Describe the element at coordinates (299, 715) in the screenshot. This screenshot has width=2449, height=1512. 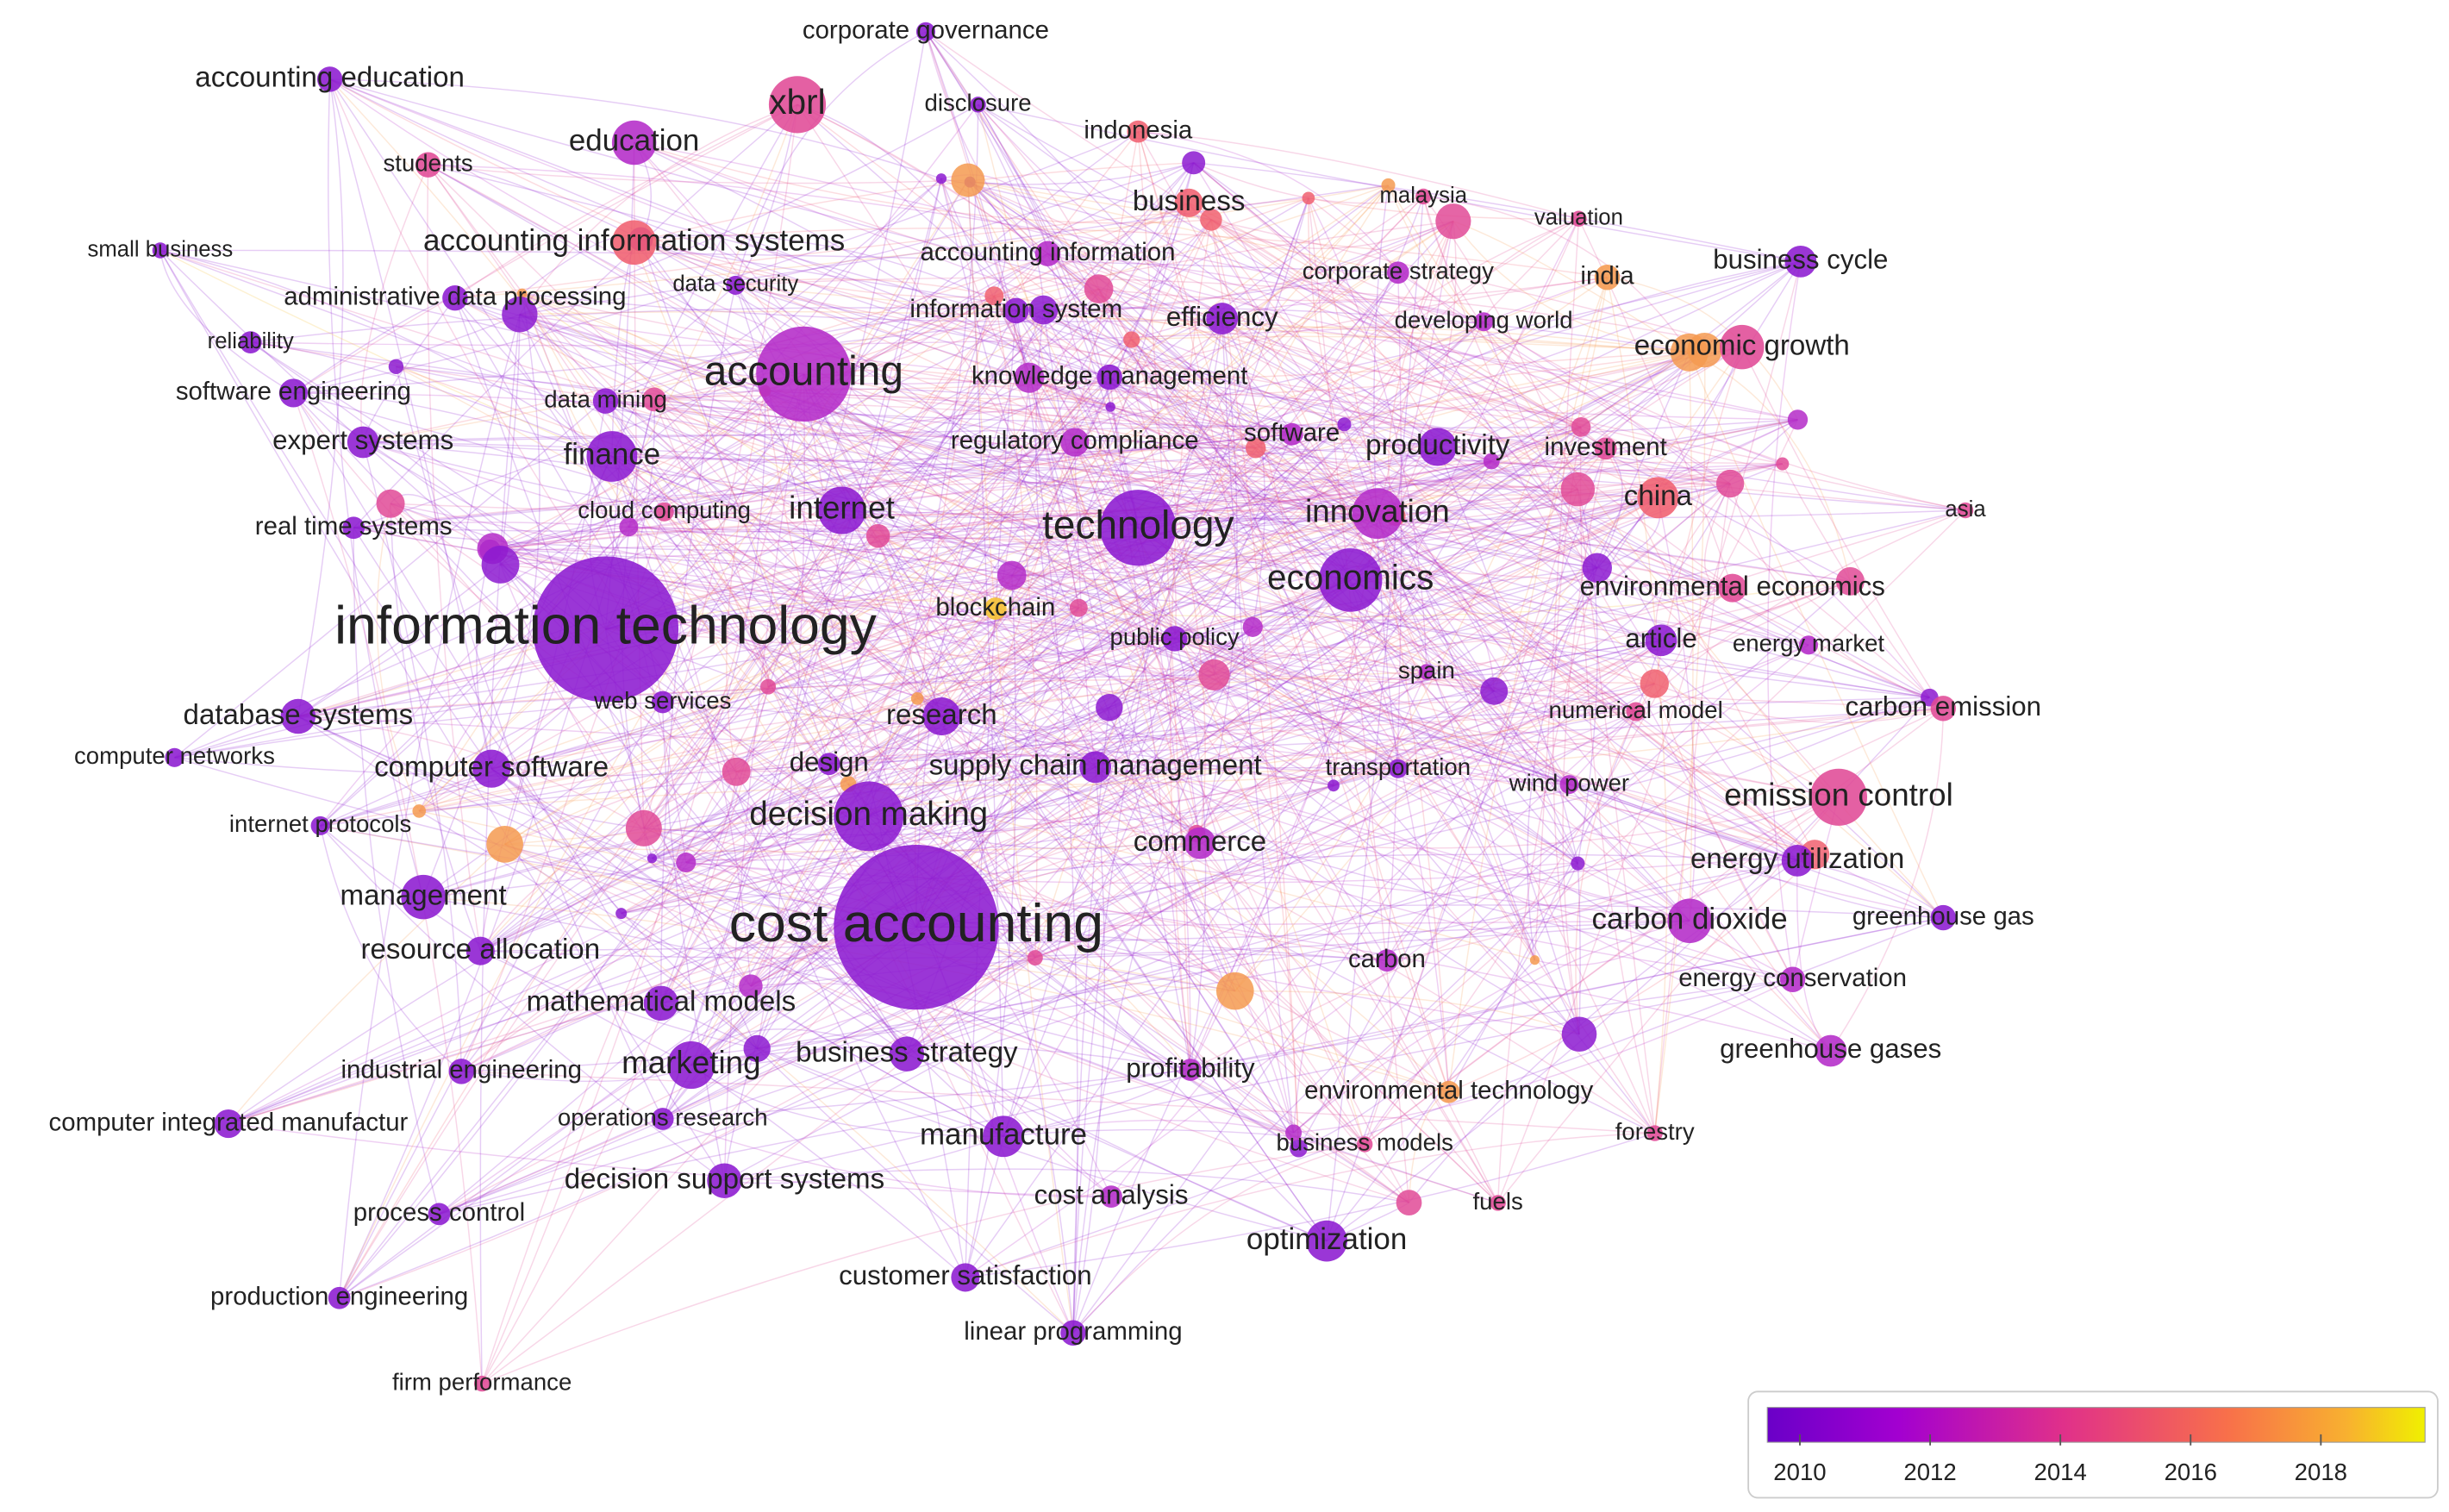
I see `node-label: database systems` at that location.